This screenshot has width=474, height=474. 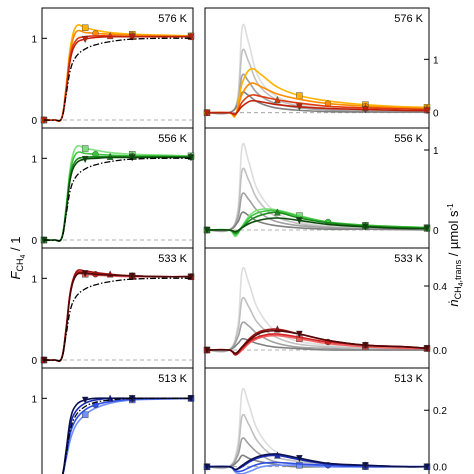 I want to click on panel-left-1: 0 1 576 K, so click(x=113, y=68).